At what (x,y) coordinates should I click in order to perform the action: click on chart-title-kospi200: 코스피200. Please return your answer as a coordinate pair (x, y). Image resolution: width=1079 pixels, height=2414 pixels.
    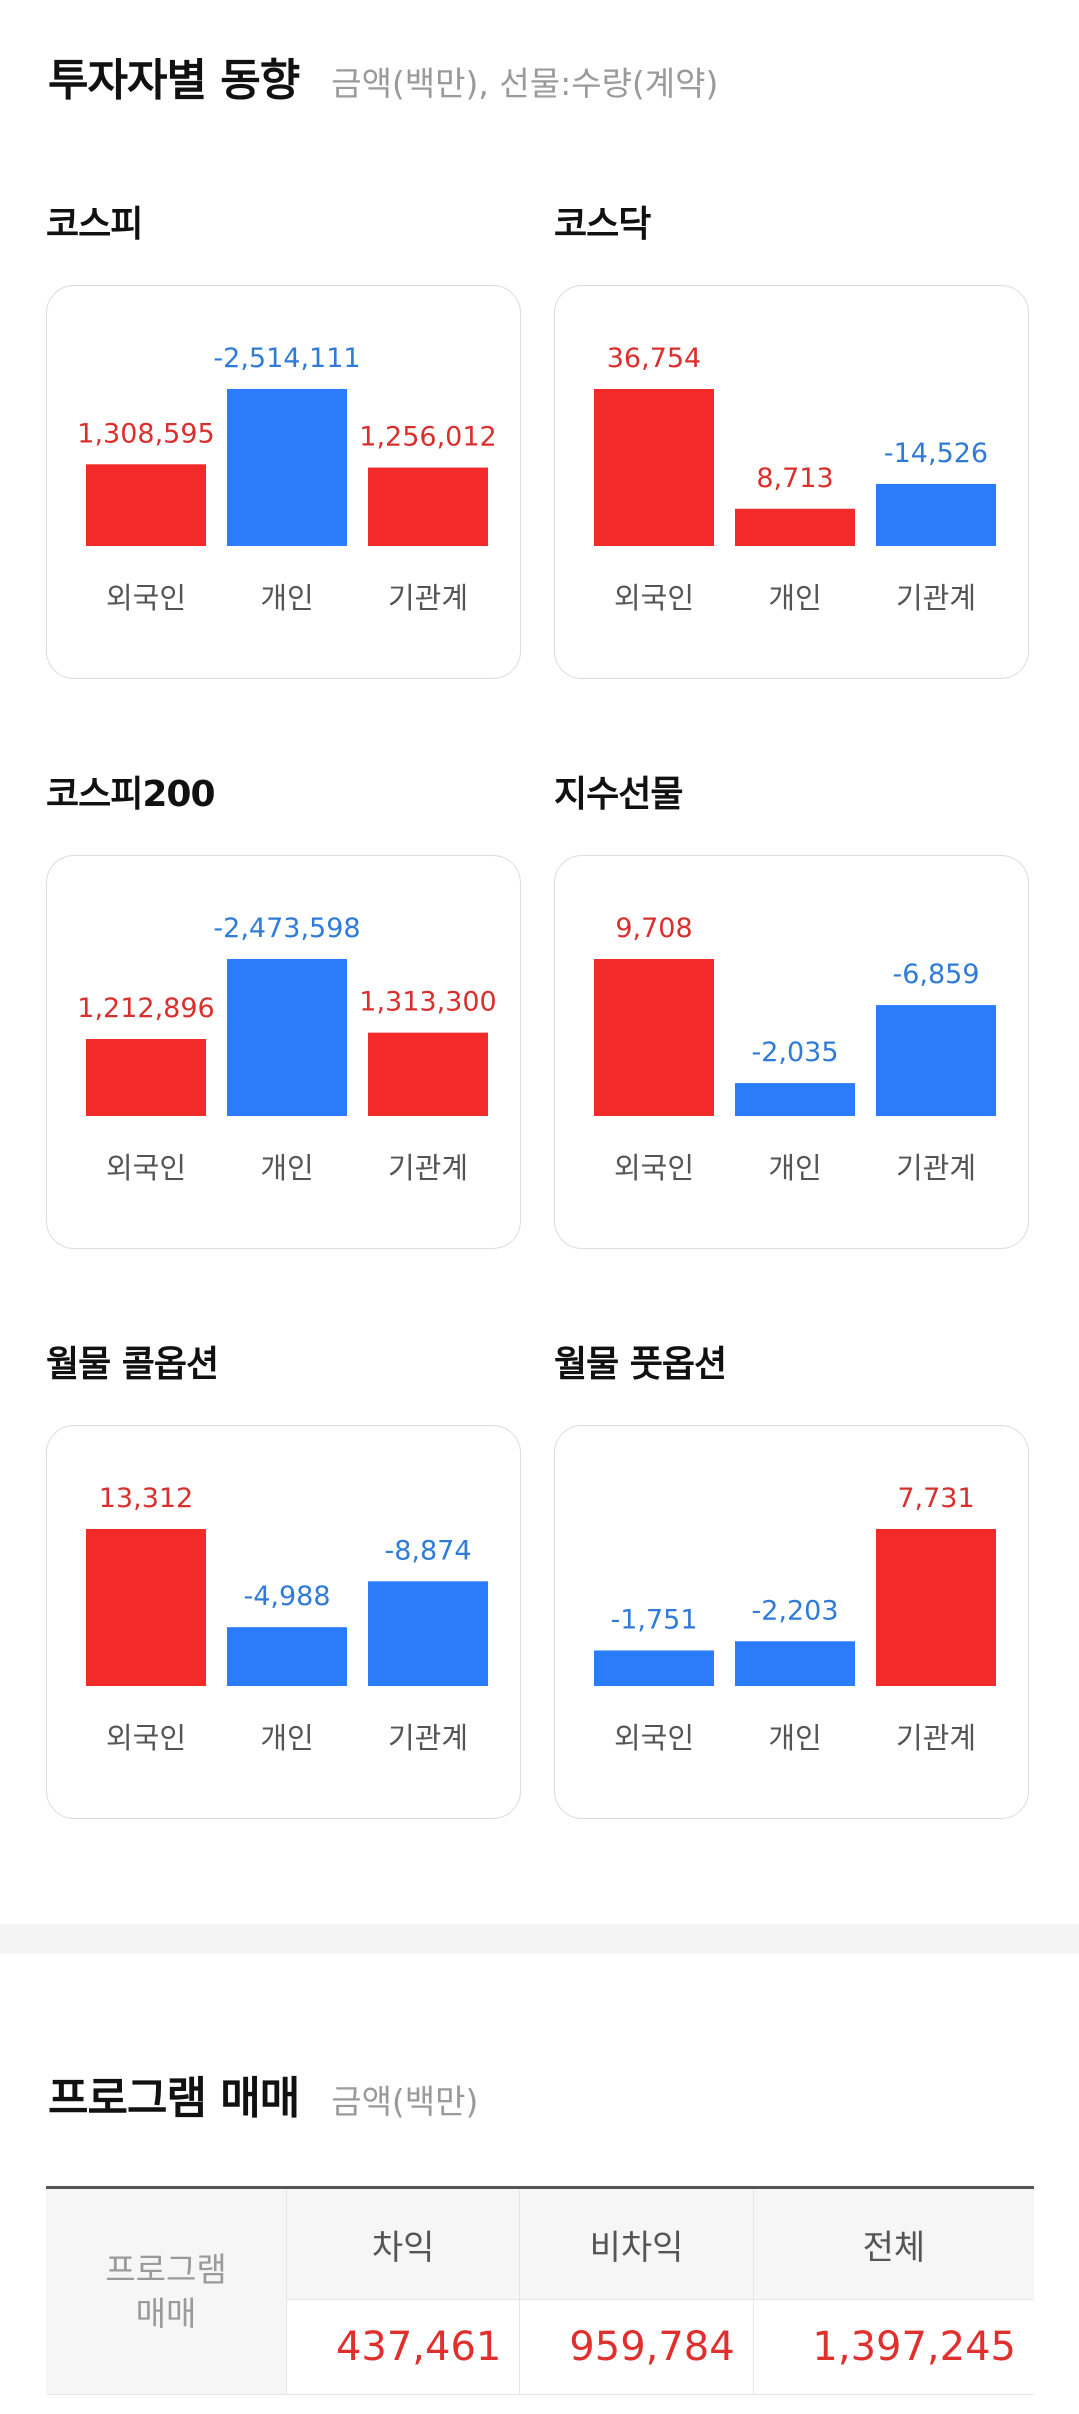
    Looking at the image, I should click on (131, 794).